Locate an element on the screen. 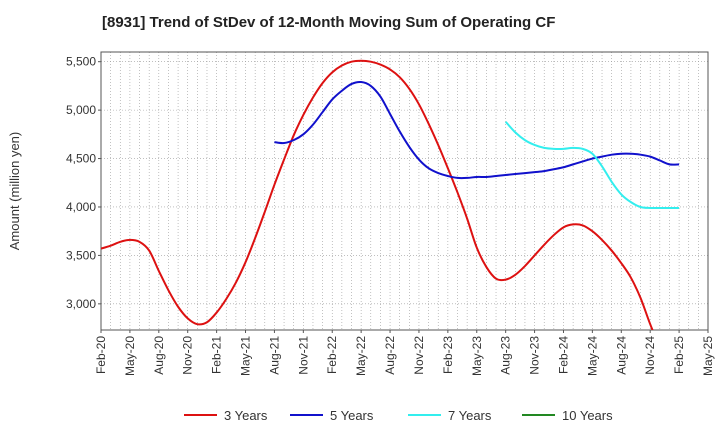 This screenshot has height=440, width=720. x-tick-label: Feb-24 is located at coordinates (563, 355).